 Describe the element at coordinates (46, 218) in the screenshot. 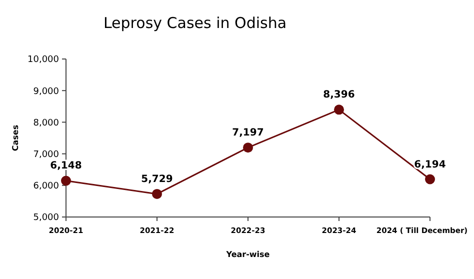

I see `y-tick-label: 5,000` at that location.